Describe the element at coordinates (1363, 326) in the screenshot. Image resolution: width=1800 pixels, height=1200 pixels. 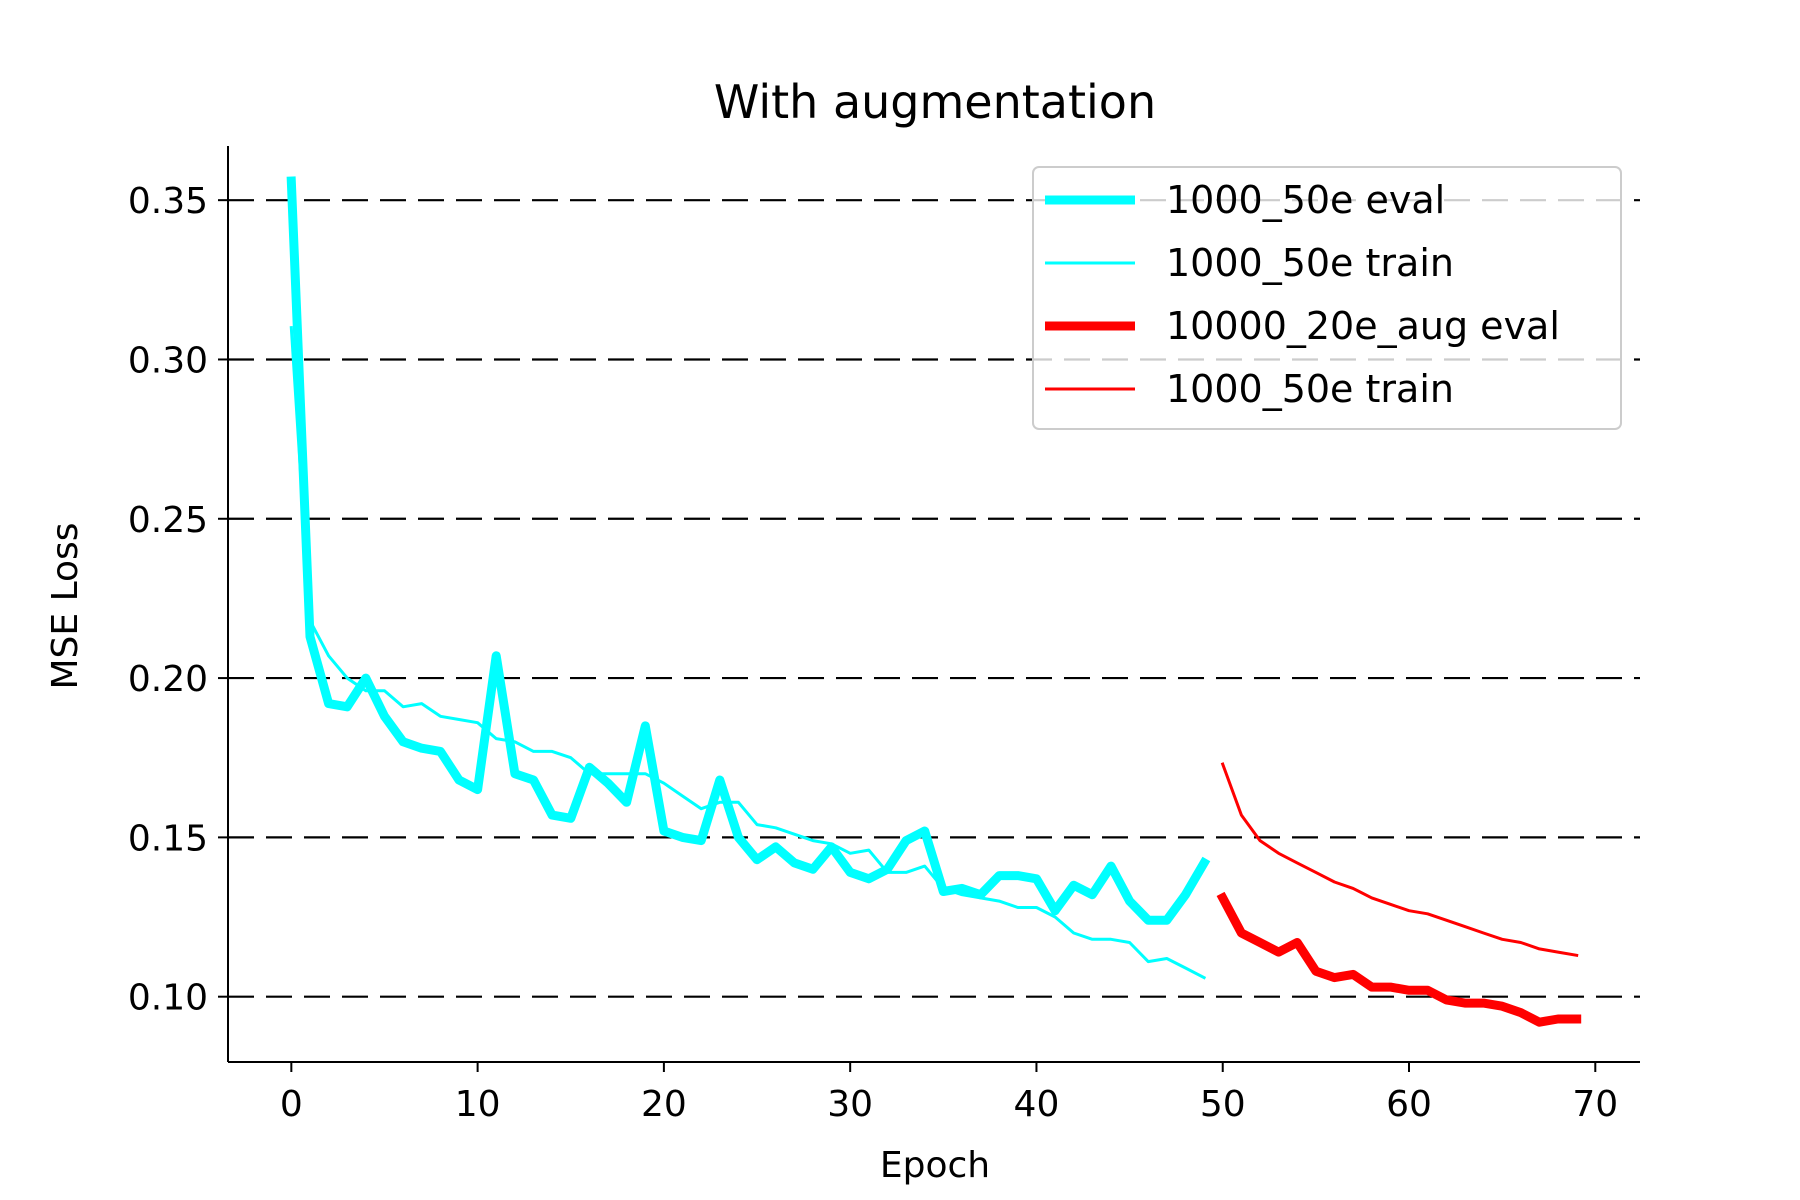
I see `legend-label-3: 10000_20e_aug eval` at that location.